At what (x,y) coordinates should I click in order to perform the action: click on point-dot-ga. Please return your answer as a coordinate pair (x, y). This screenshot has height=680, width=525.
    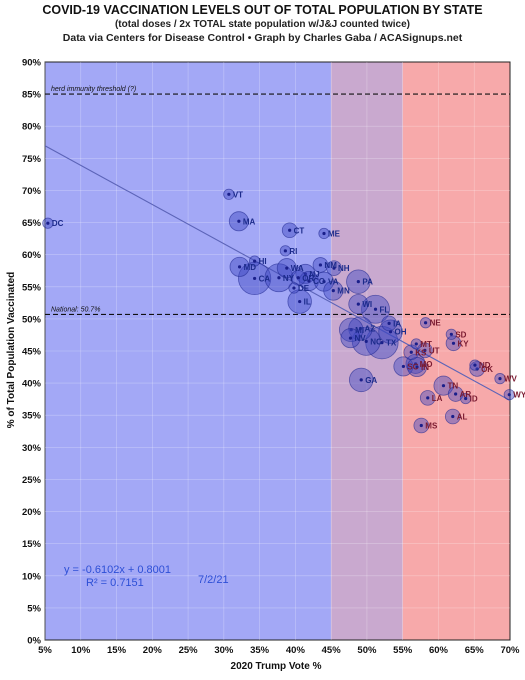
    Looking at the image, I should click on (361, 380).